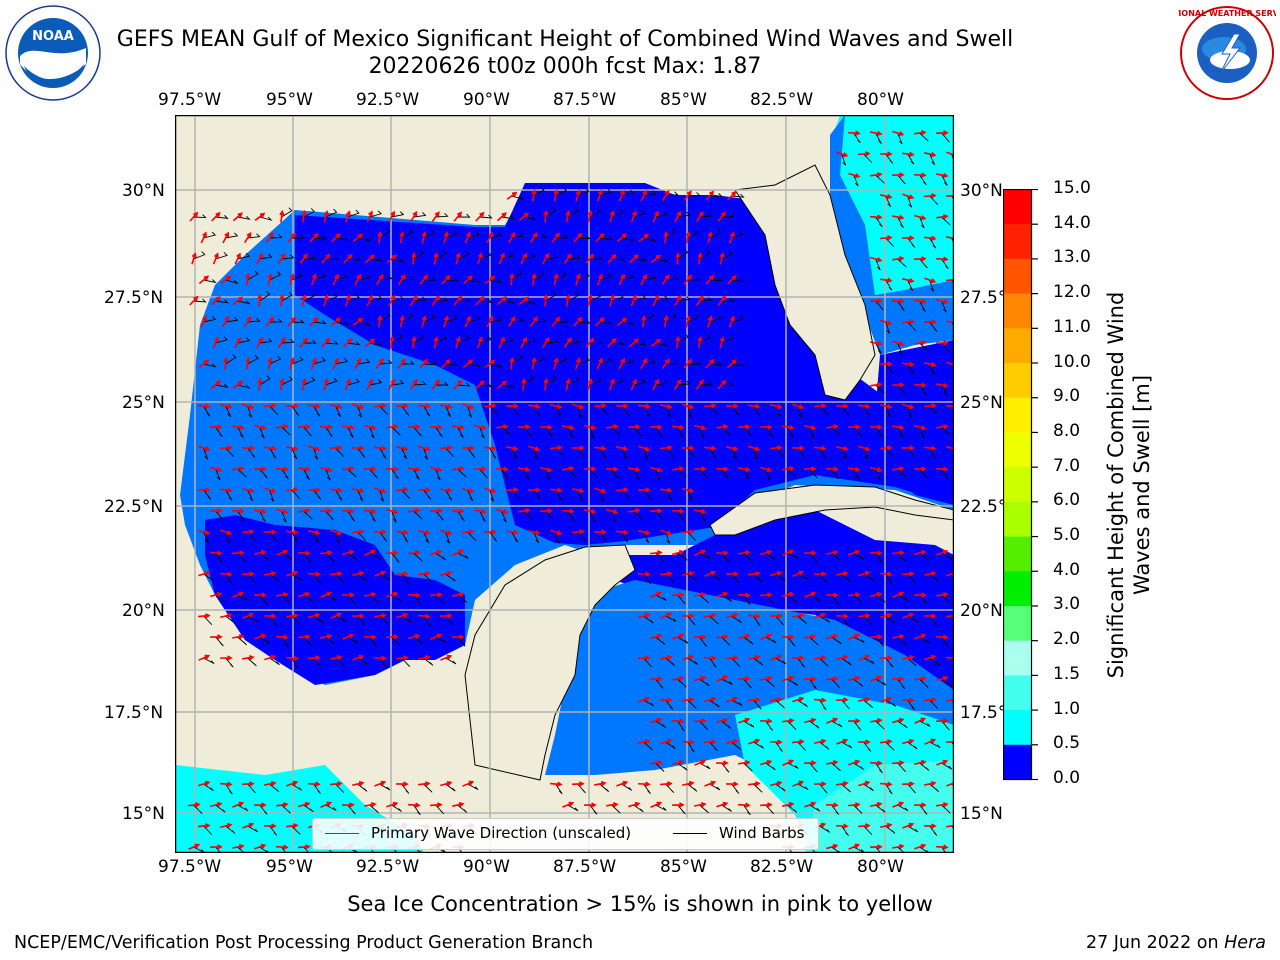 The width and height of the screenshot is (1280, 960). What do you see at coordinates (388, 100) in the screenshot?
I see `lon-tick-top-92-5: 92.5°W` at bounding box center [388, 100].